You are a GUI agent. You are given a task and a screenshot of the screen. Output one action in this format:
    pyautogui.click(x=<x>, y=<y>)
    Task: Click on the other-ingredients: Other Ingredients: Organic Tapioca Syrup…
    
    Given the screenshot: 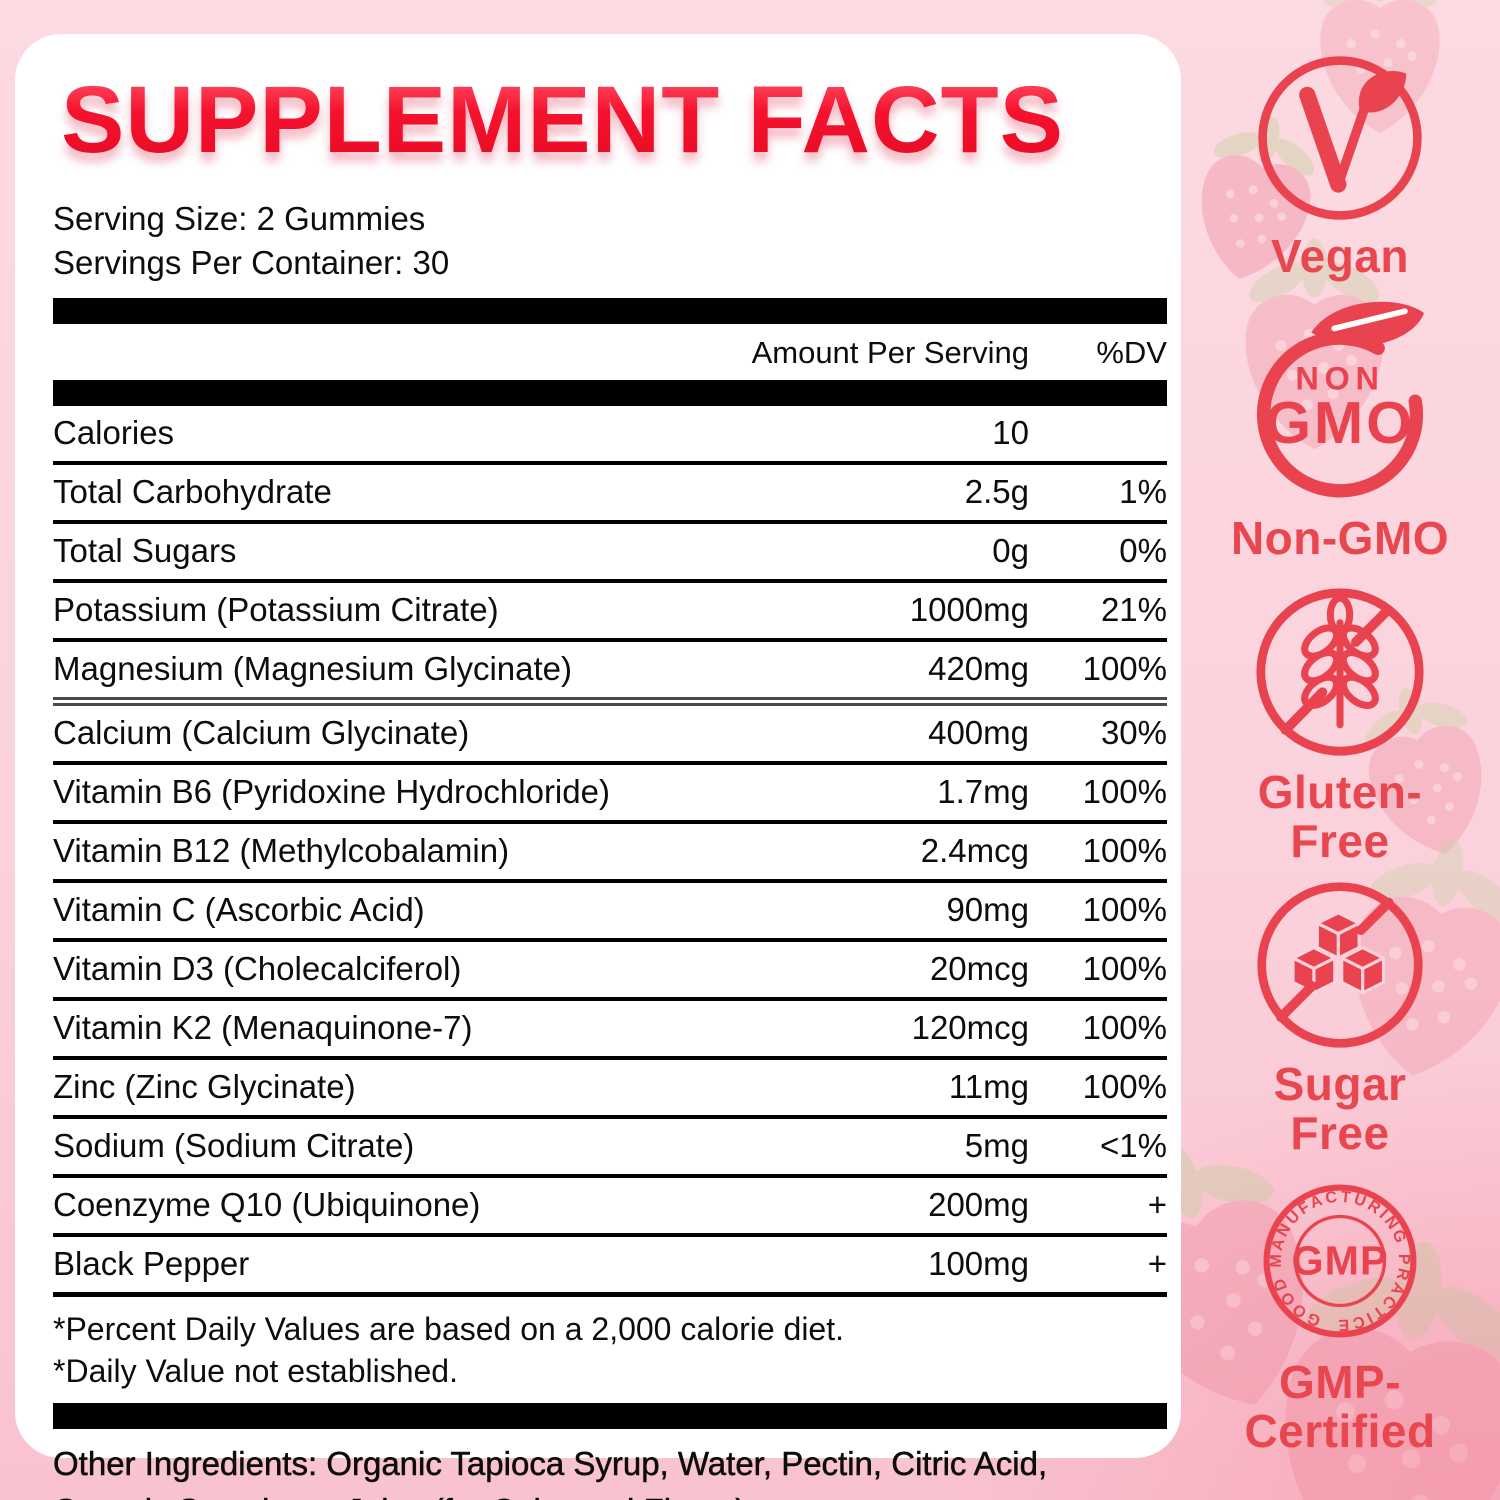 What is the action you would take?
    pyautogui.click(x=550, y=1472)
    